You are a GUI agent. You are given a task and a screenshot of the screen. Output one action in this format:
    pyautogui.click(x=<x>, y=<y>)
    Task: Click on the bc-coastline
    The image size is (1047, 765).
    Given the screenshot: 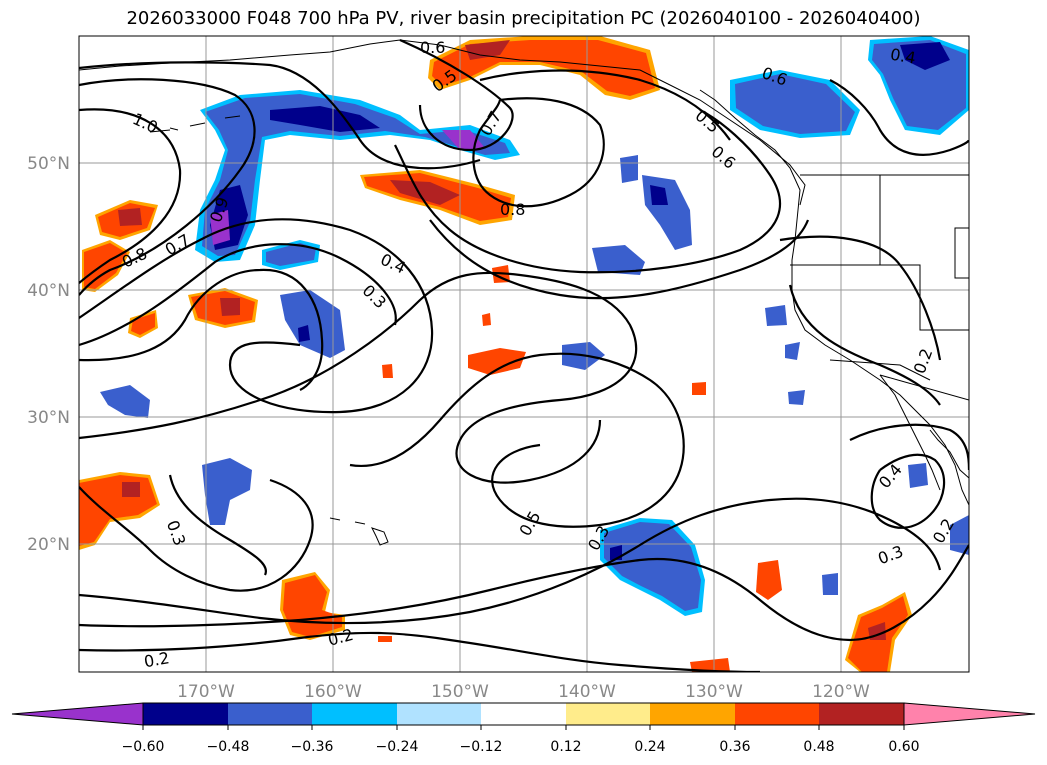 What is the action you would take?
    pyautogui.click(x=834, y=297)
    